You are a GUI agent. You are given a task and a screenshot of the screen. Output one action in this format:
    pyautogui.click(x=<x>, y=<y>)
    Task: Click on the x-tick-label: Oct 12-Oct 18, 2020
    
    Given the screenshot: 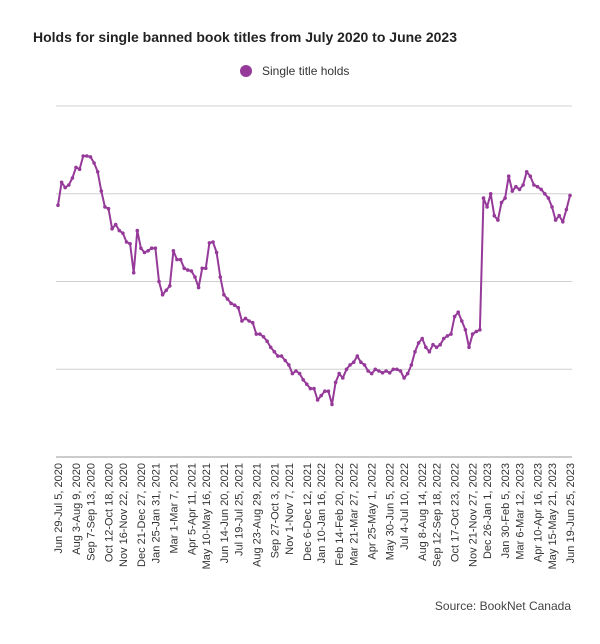 What is the action you would take?
    pyautogui.click(x=110, y=512)
    